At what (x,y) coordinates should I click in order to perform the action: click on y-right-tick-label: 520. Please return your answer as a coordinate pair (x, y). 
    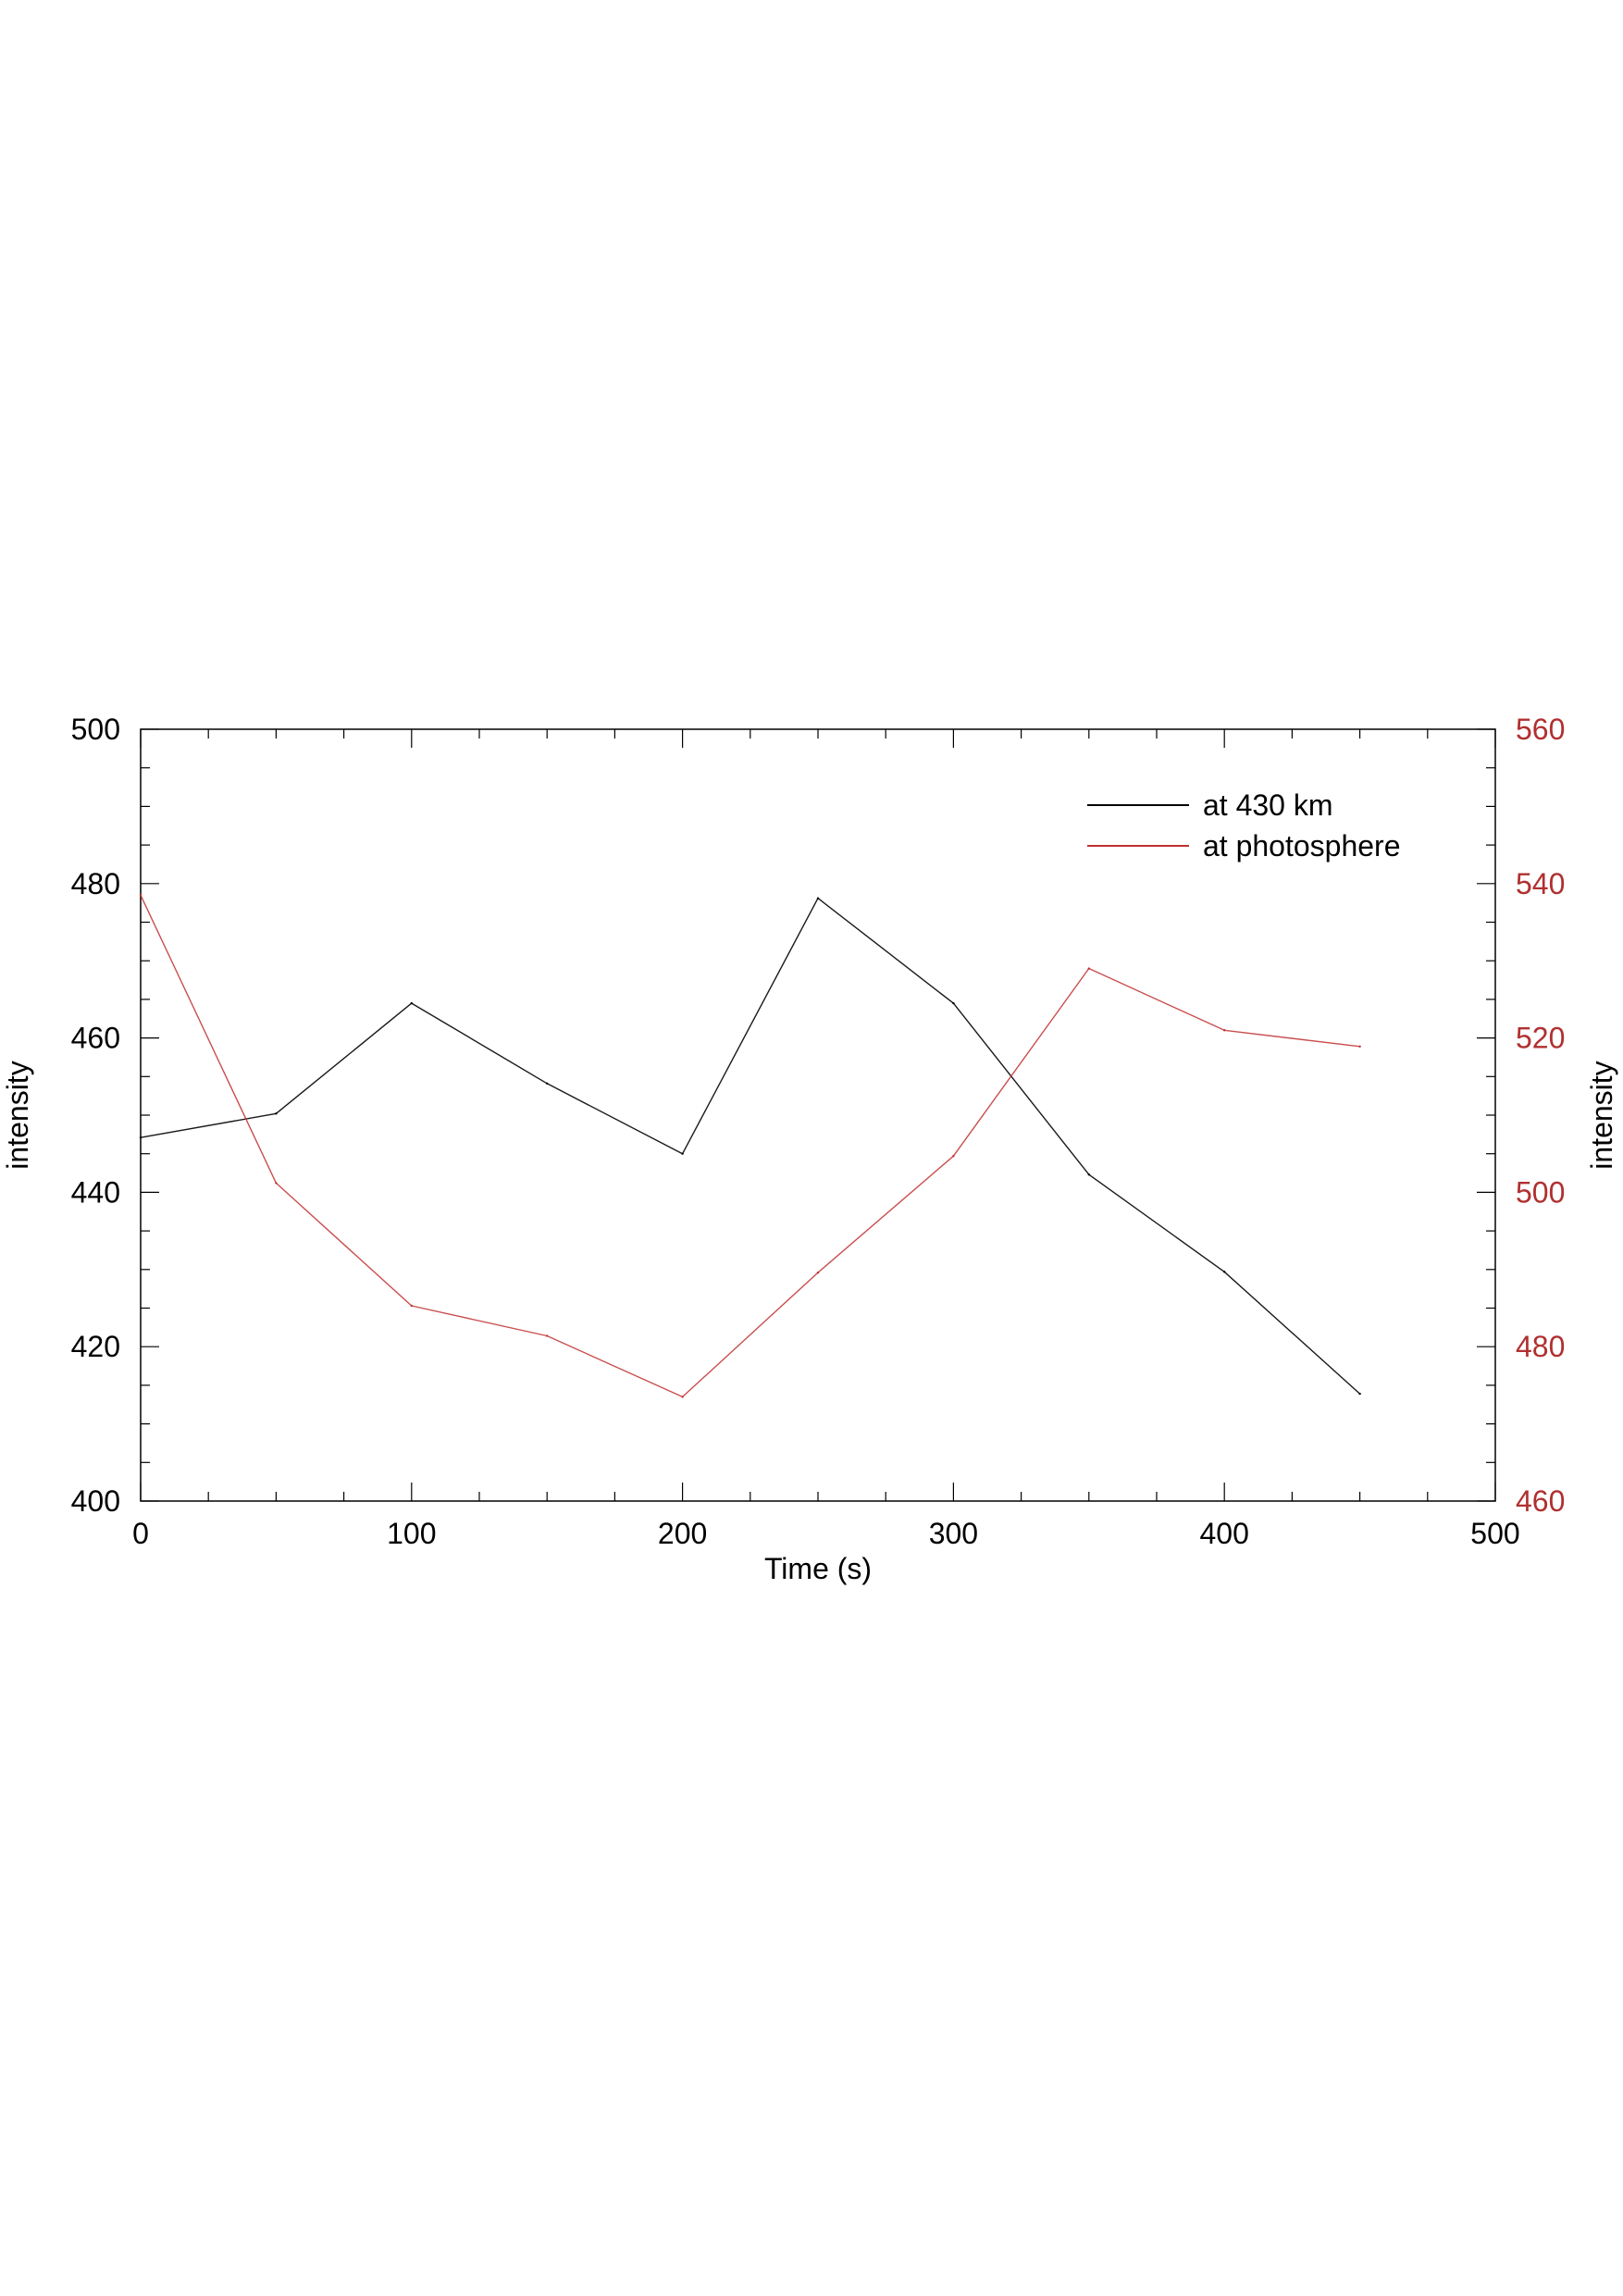
    Looking at the image, I should click on (1540, 1038).